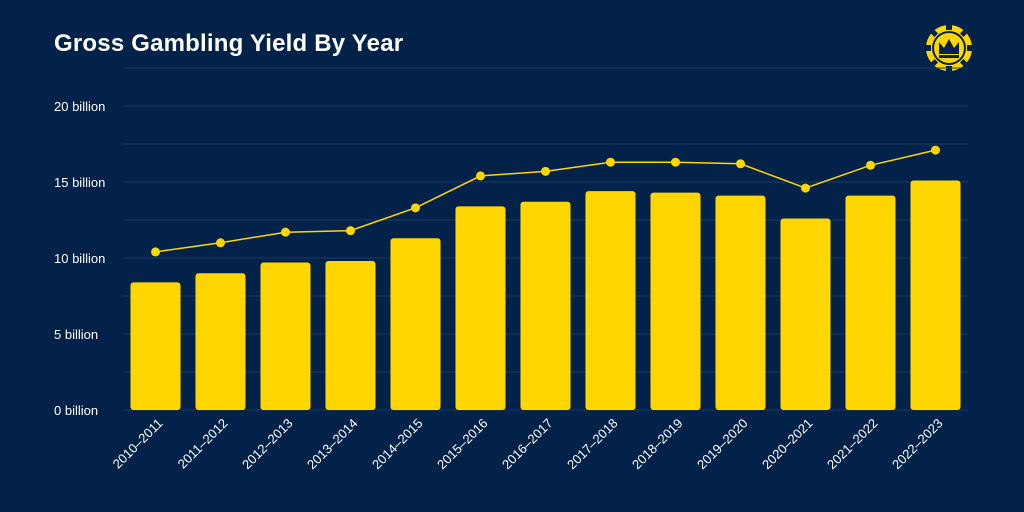  What do you see at coordinates (722, 444) in the screenshot?
I see `x-tick-label: 2019–2020` at bounding box center [722, 444].